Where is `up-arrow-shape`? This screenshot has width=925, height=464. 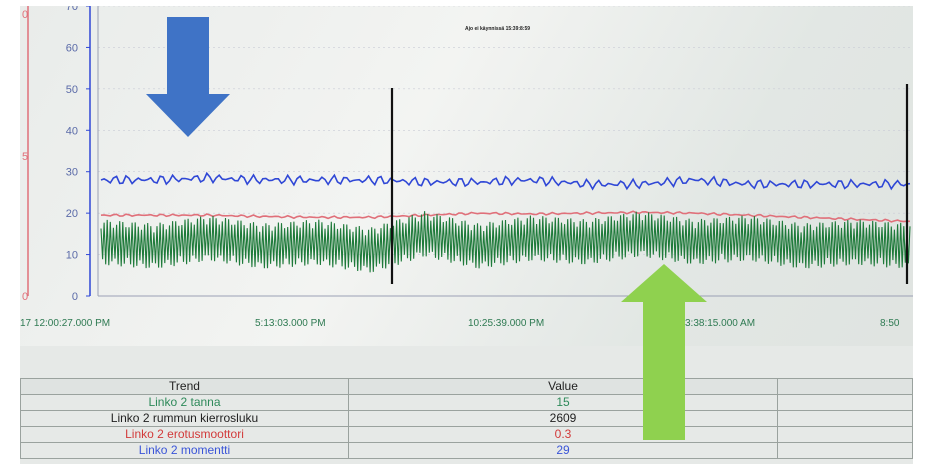
up-arrow-shape is located at coordinates (664, 352).